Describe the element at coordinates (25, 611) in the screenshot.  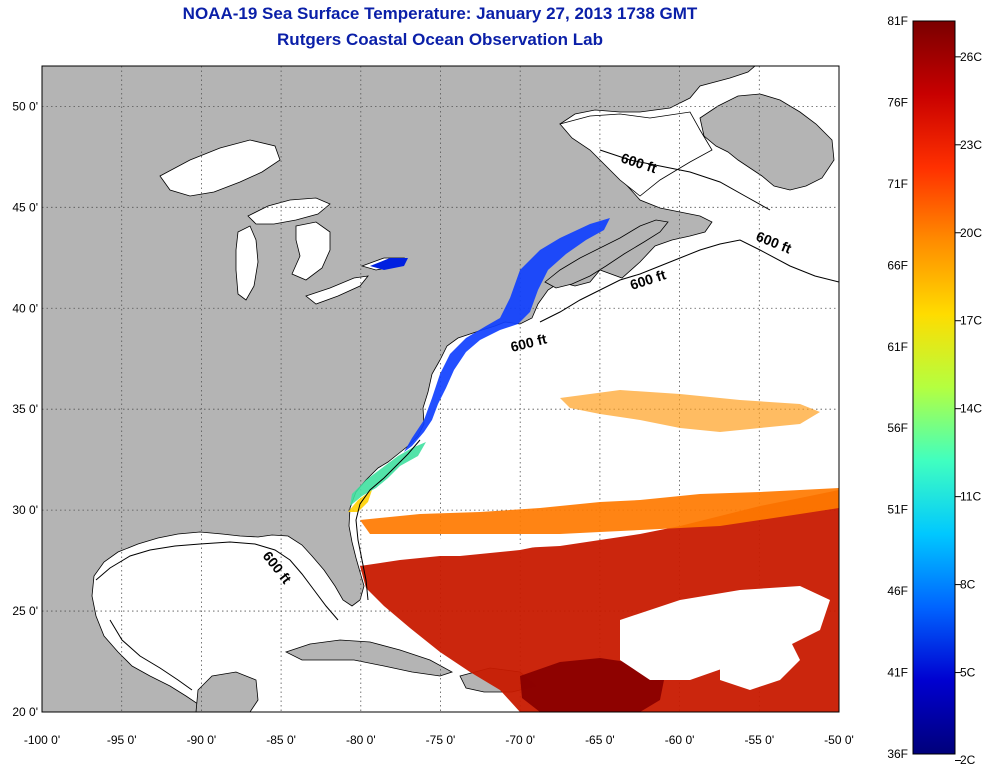
I see `lat-tick-label: 25 0'` at that location.